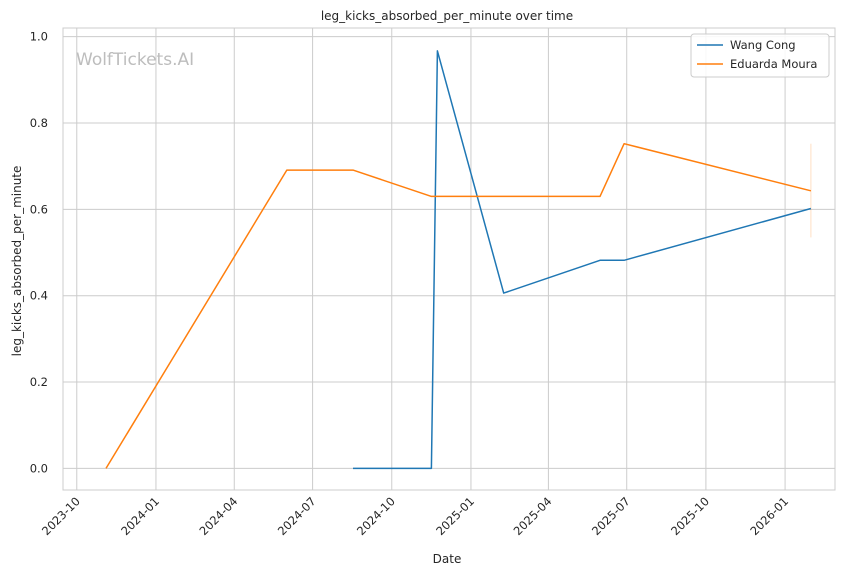  I want to click on y-tick-label: 0.4, so click(39, 296).